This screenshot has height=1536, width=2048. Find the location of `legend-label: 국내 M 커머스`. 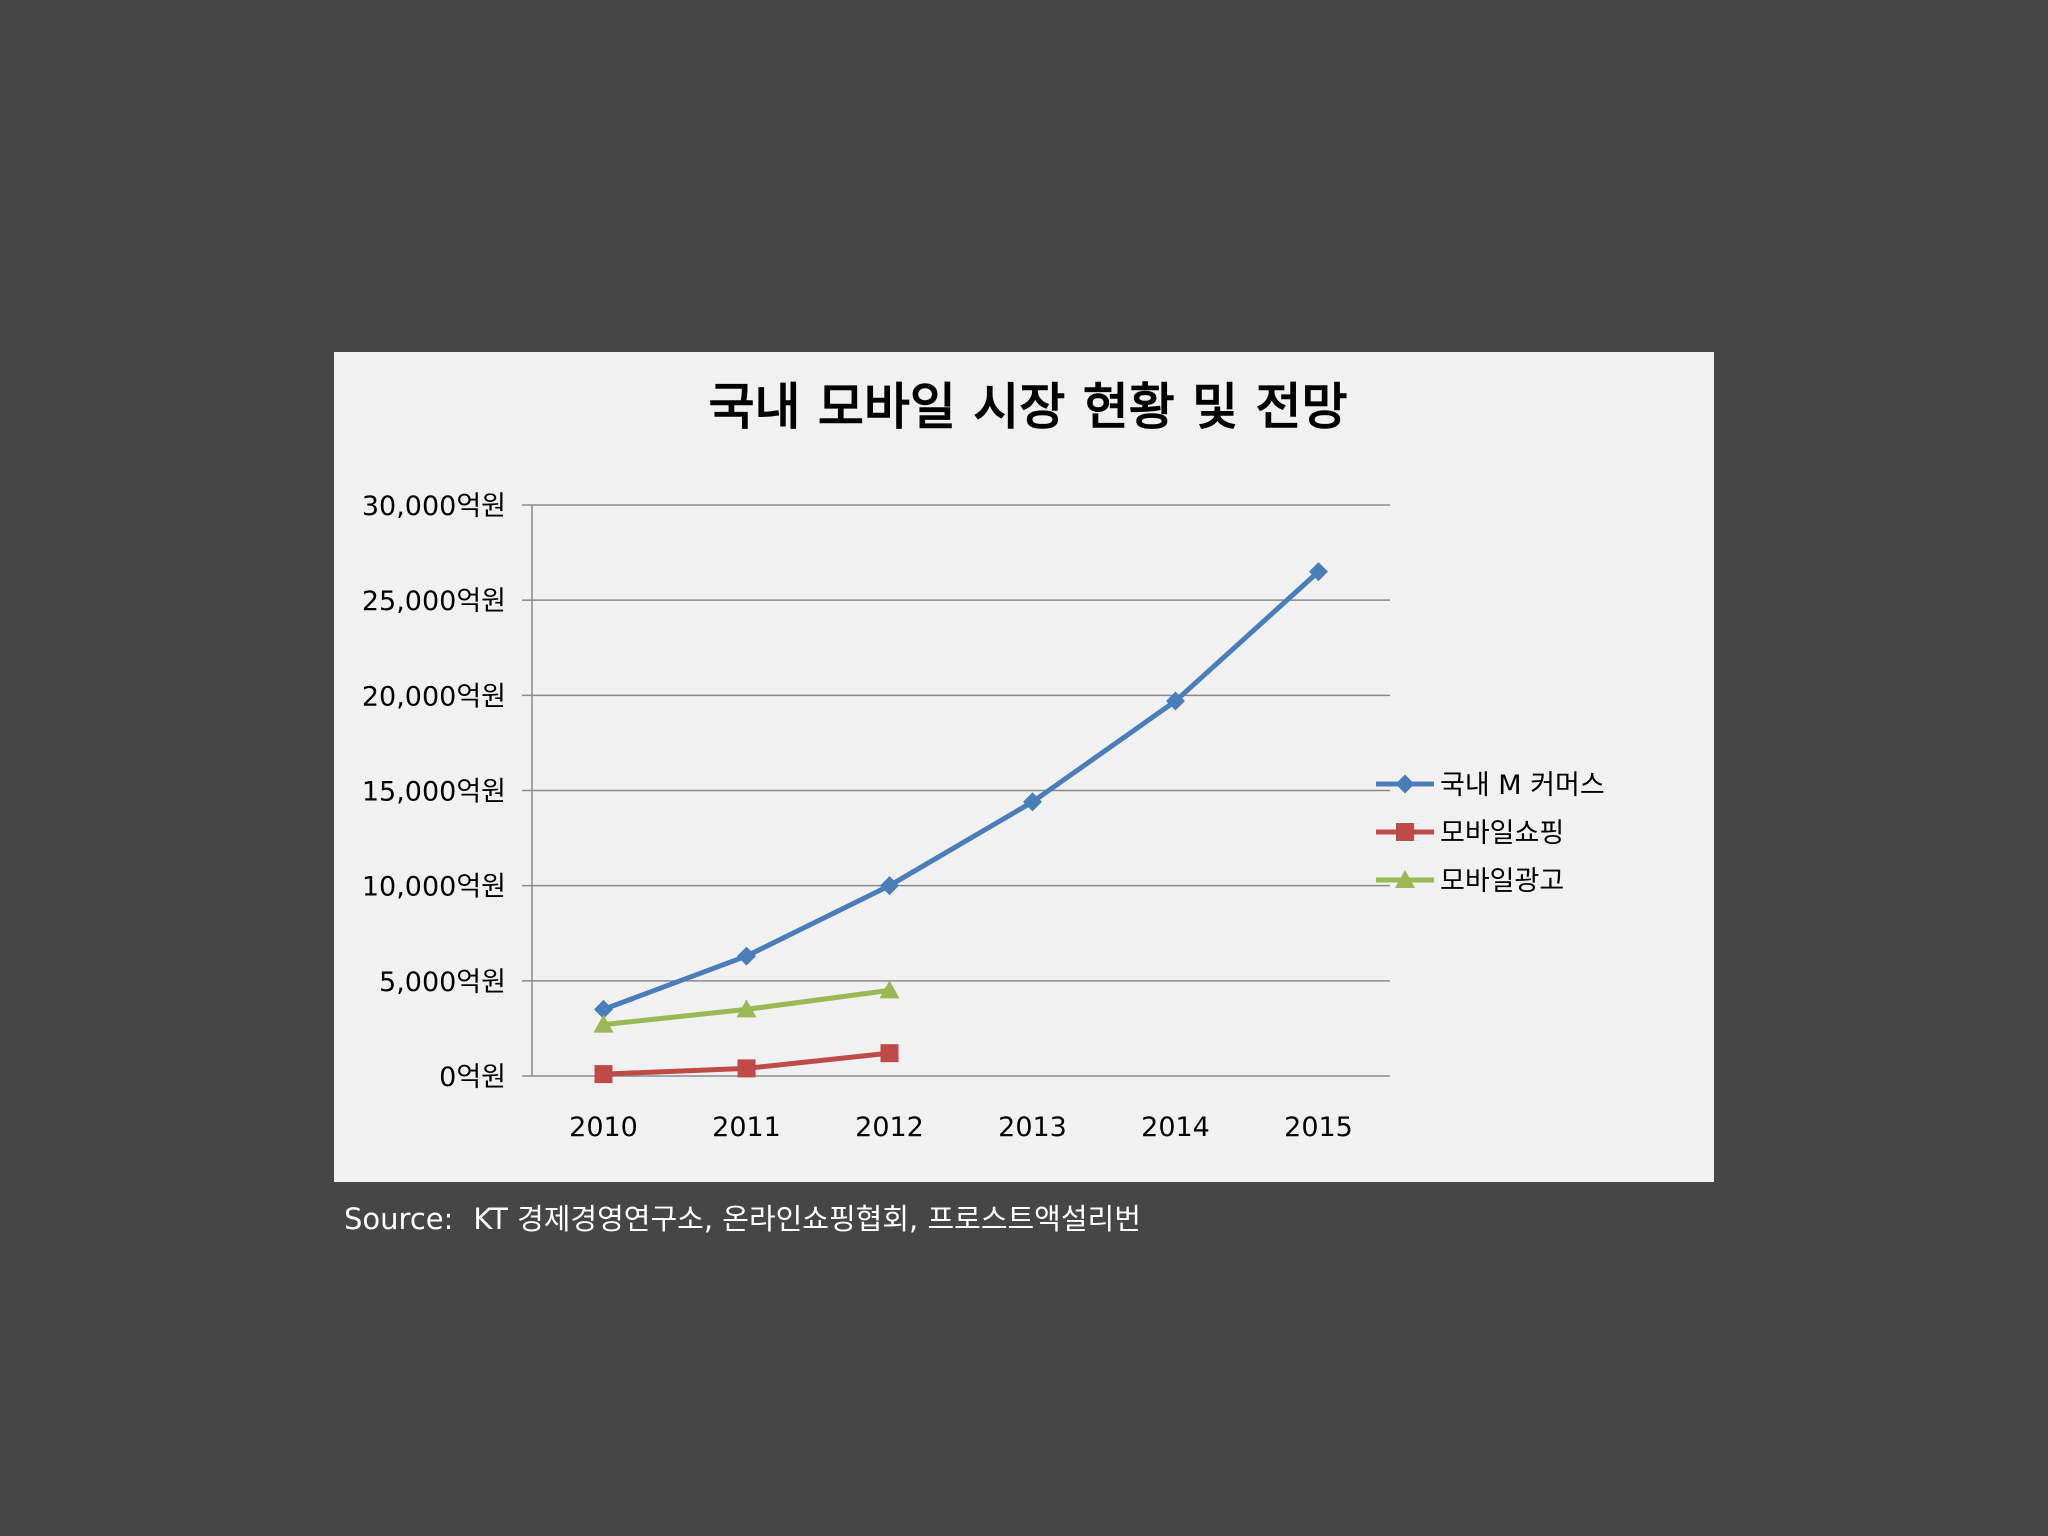

legend-label: 국내 M 커머스 is located at coordinates (1522, 785).